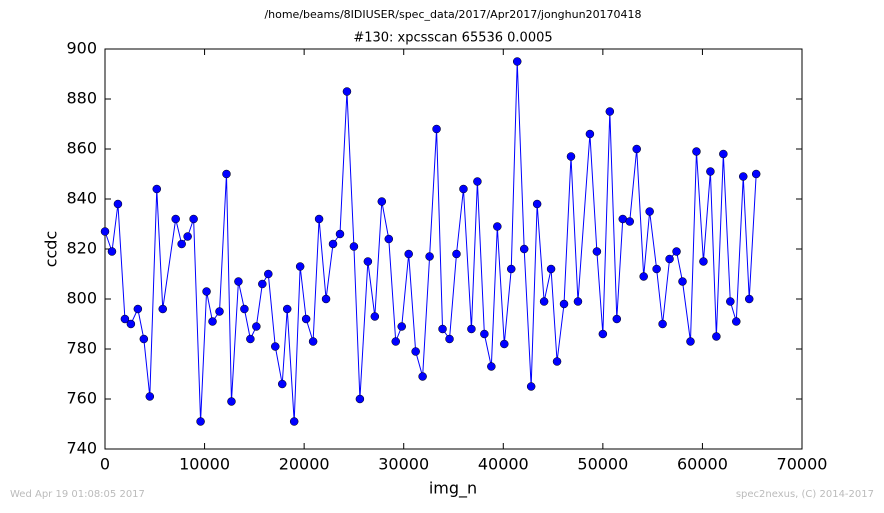 The width and height of the screenshot is (884, 513). I want to click on x-axis-label: img_n, so click(453, 489).